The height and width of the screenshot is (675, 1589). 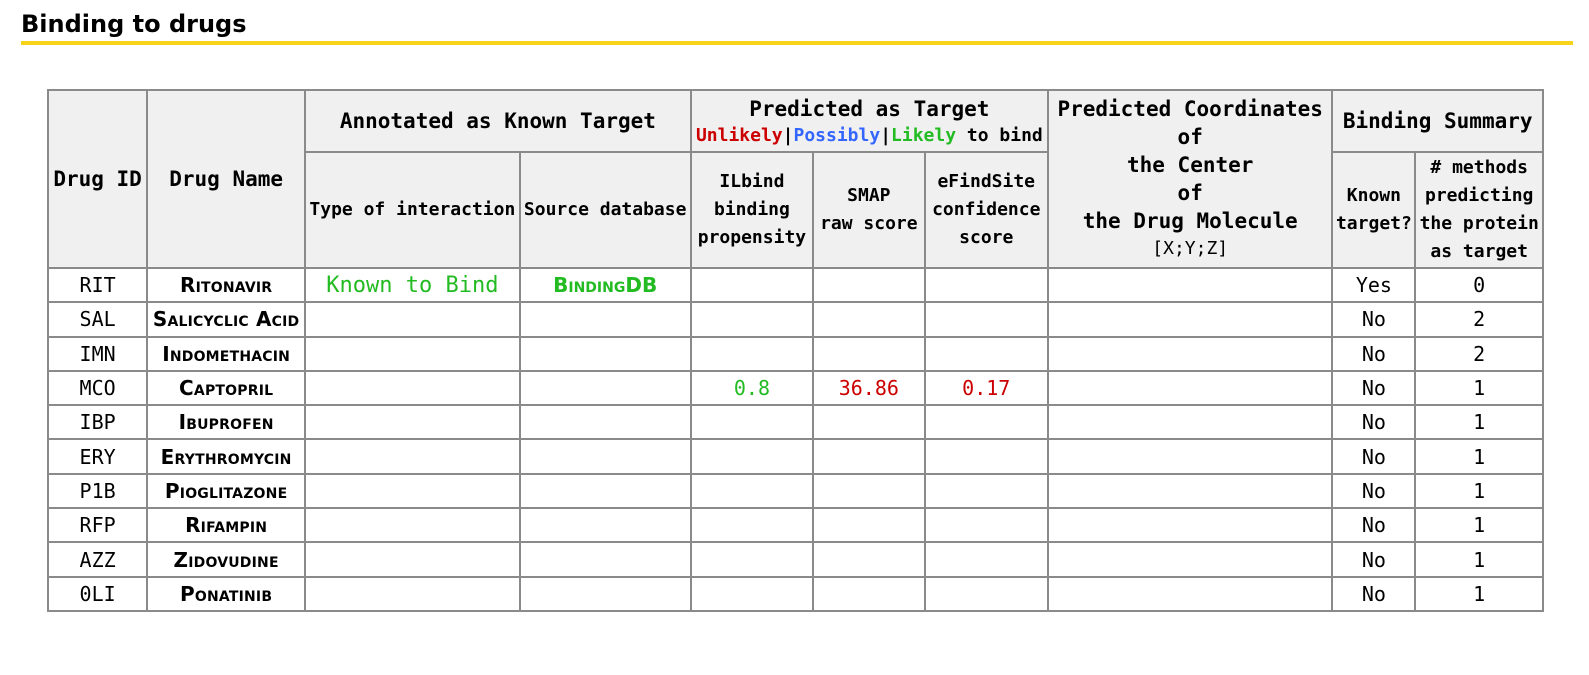 What do you see at coordinates (412, 210) in the screenshot?
I see `header-type-of-interaction: Type of interaction` at bounding box center [412, 210].